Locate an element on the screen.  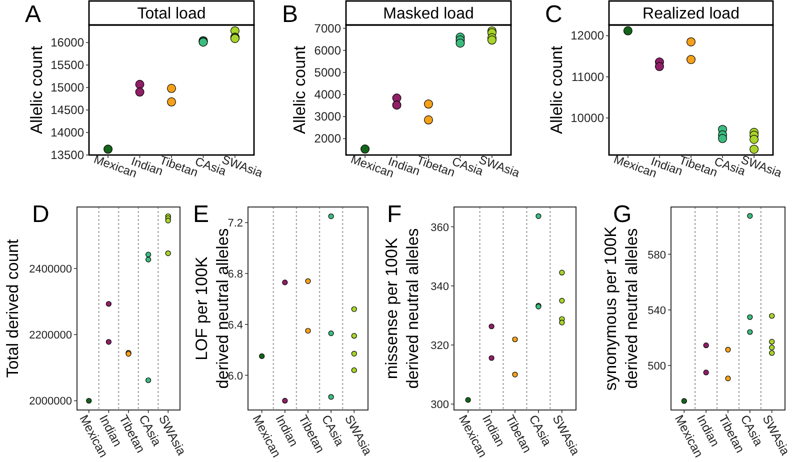
y-tick-label: 6.0 is located at coordinates (235, 376).